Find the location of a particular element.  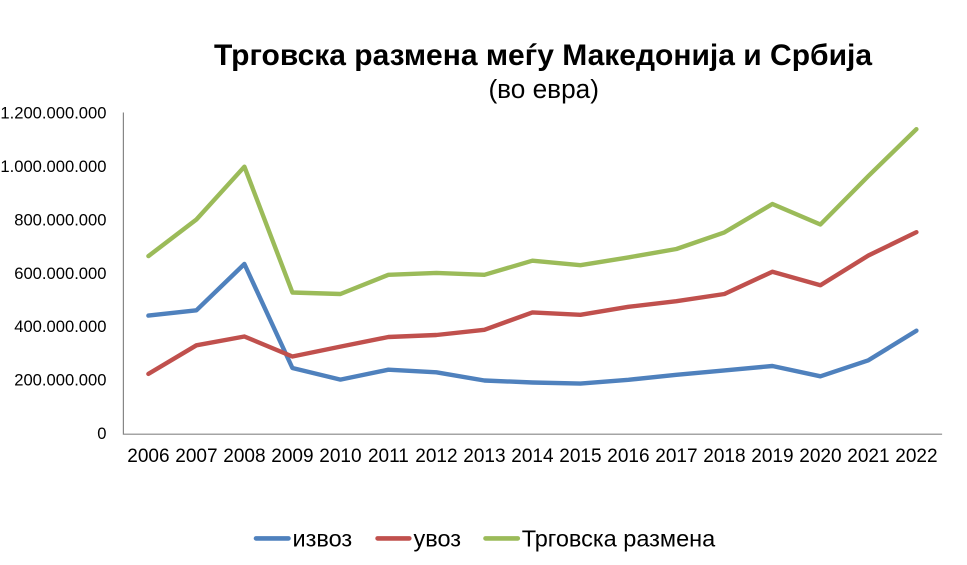

svg-text: Трговска размена is located at coordinates (619, 538).